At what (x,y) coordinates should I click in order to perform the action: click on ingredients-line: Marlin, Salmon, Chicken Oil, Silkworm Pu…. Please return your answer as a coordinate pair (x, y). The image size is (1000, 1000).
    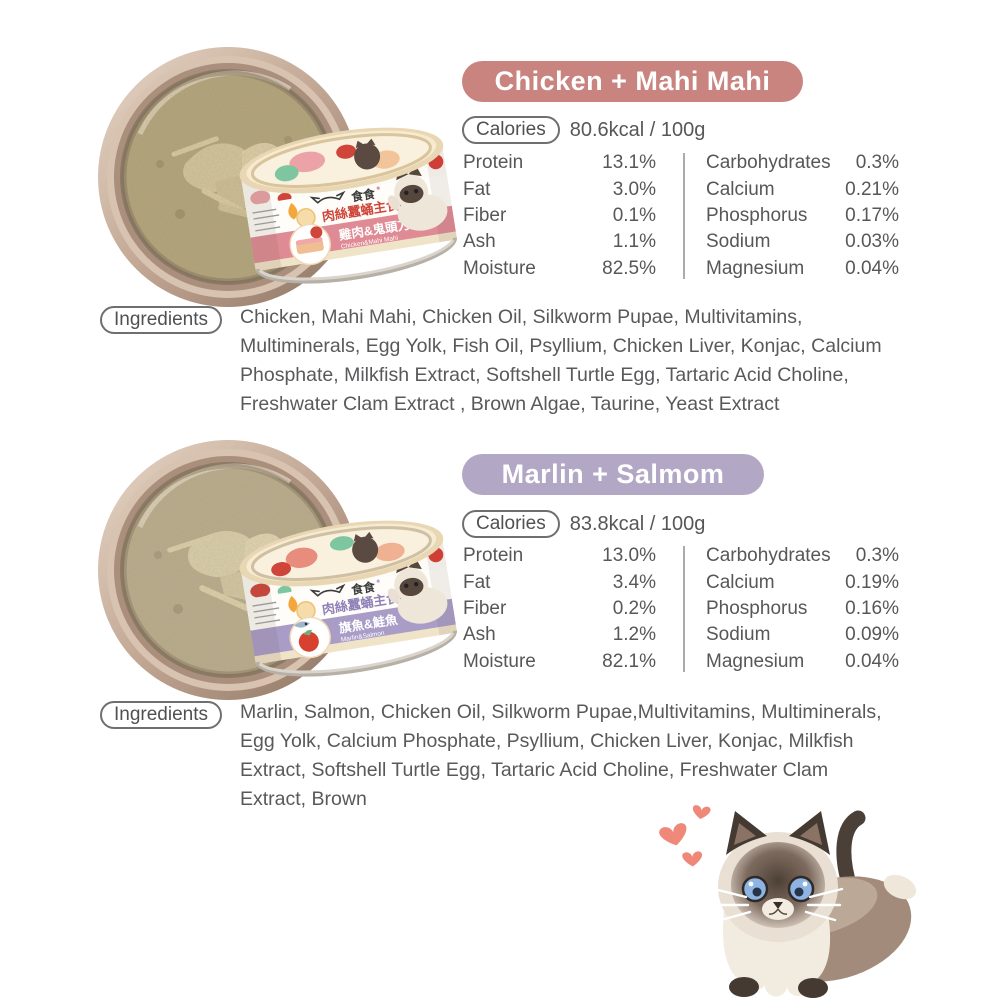
    Looking at the image, I should click on (561, 712).